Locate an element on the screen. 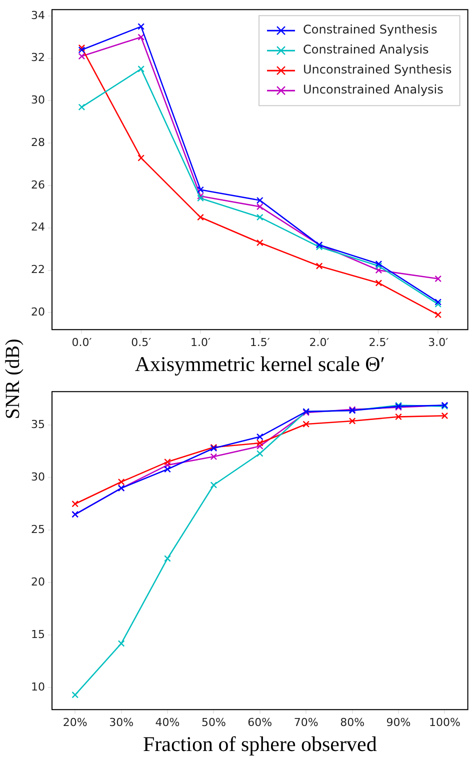 This screenshot has width=473, height=758. x-tick-label: 90% is located at coordinates (398, 723).